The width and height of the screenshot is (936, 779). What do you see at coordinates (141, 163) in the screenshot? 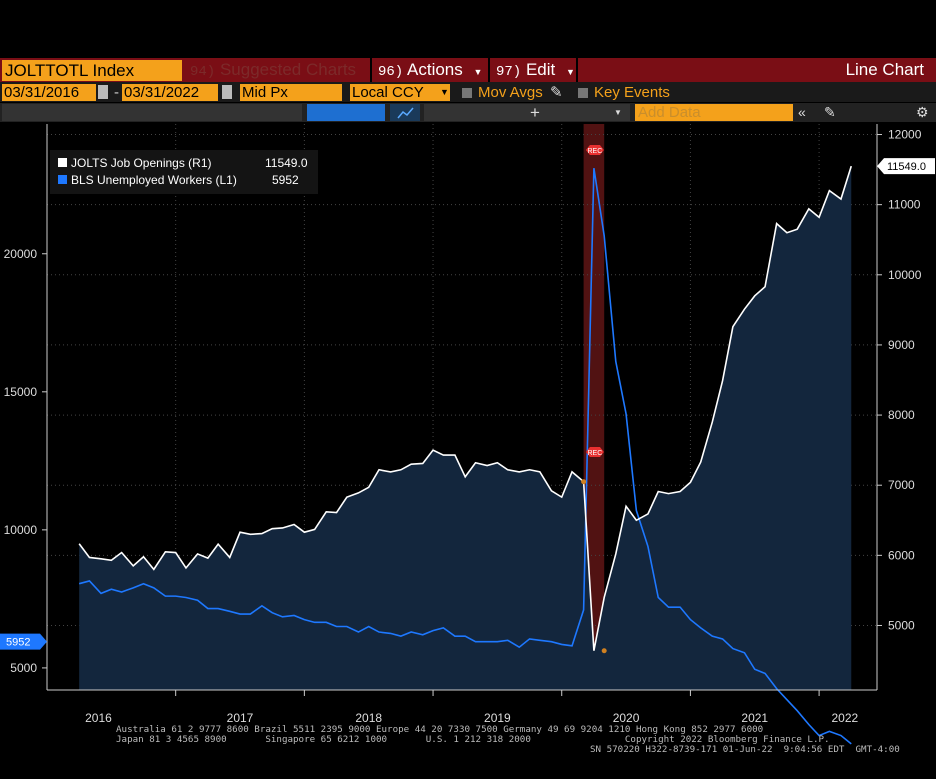
I see `legend-label: JOLTS Job Openings (R1)` at bounding box center [141, 163].